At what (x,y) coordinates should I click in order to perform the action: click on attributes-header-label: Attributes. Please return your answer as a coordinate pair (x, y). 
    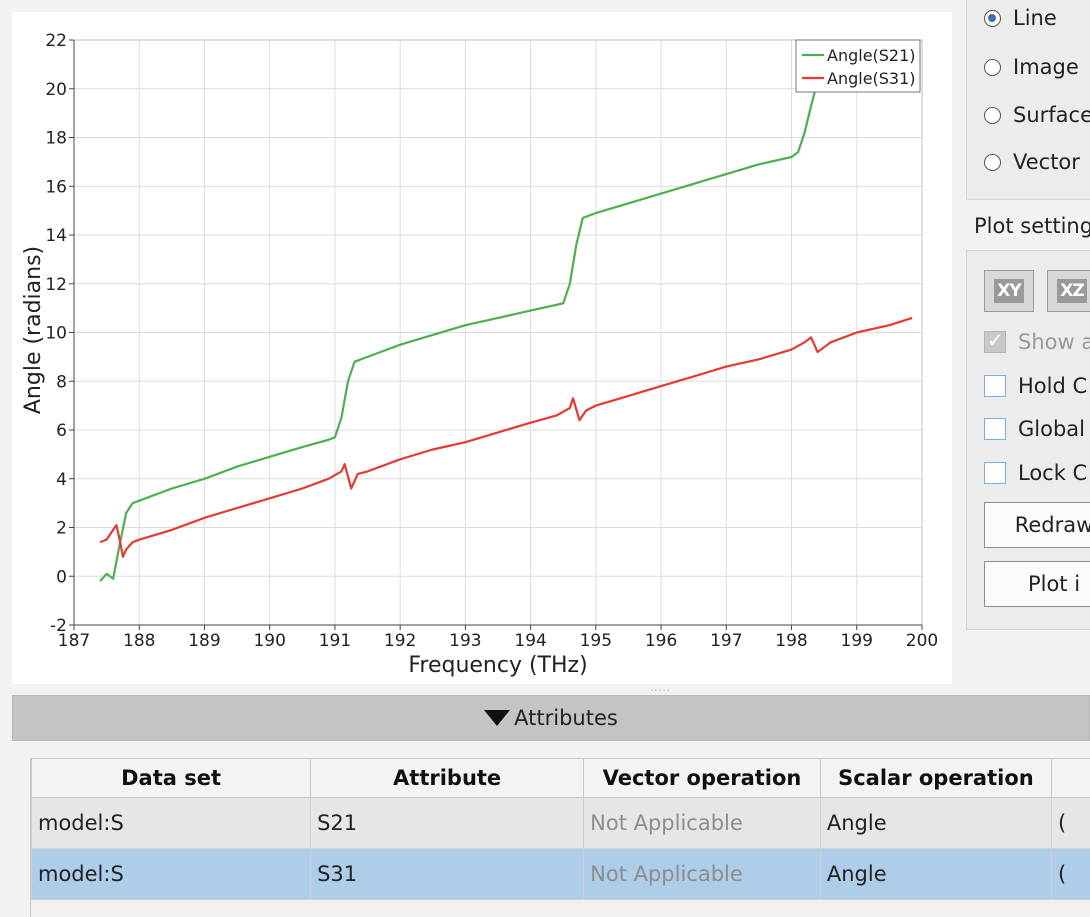
    Looking at the image, I should click on (566, 718).